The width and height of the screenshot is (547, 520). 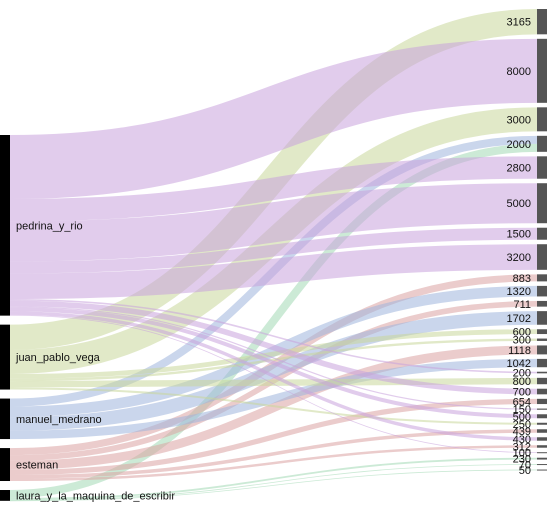 What do you see at coordinates (522, 333) in the screenshot?
I see `target-label-600: 600` at bounding box center [522, 333].